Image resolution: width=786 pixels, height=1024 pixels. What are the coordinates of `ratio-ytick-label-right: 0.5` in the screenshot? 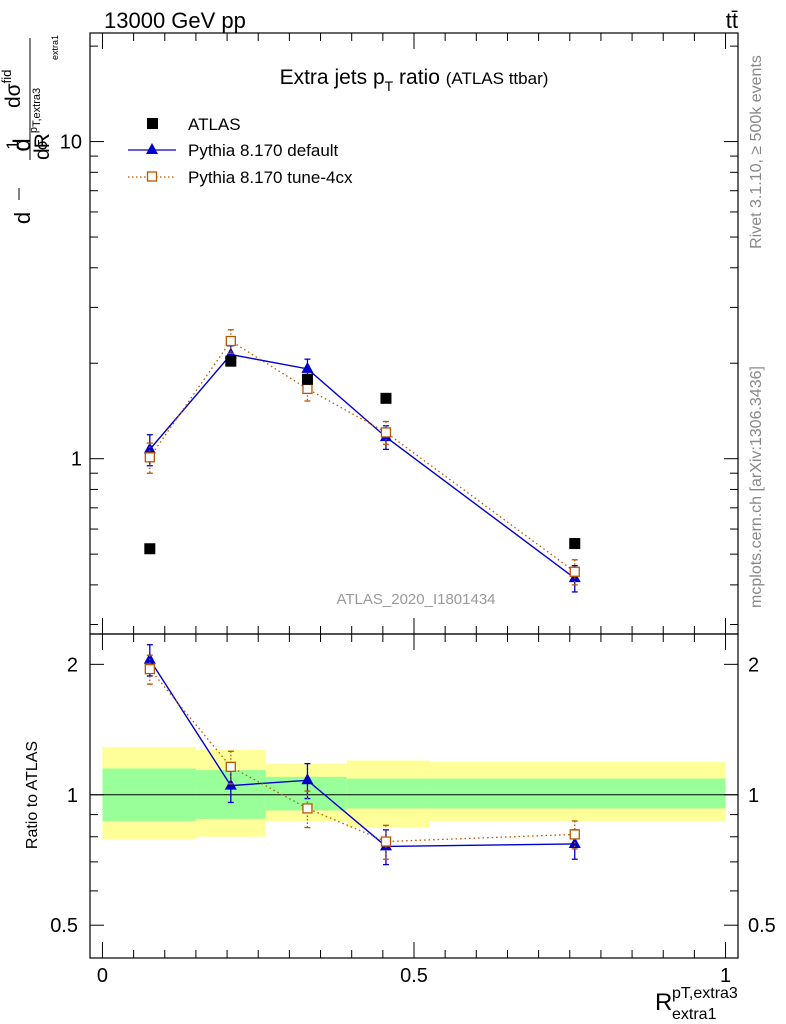 It's located at (762, 926).